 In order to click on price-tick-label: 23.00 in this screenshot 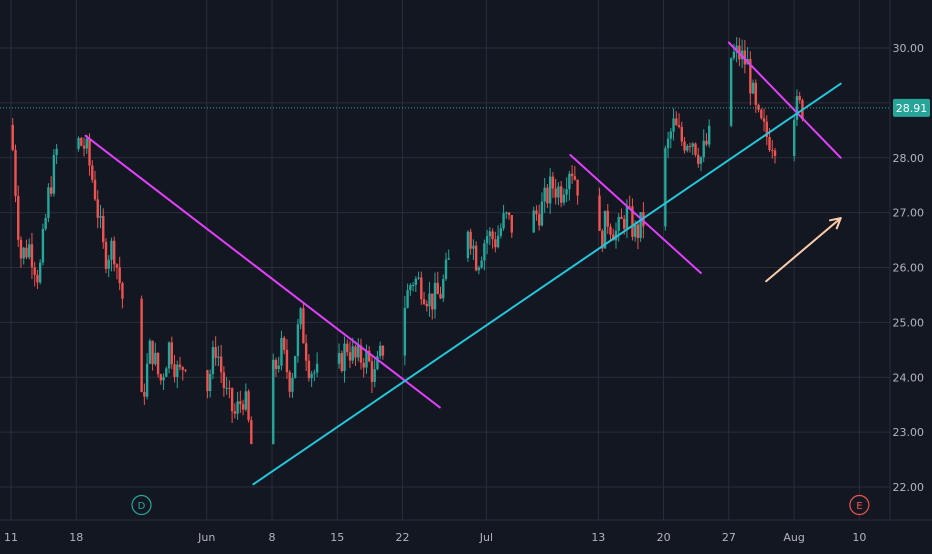, I will do `click(909, 432)`.